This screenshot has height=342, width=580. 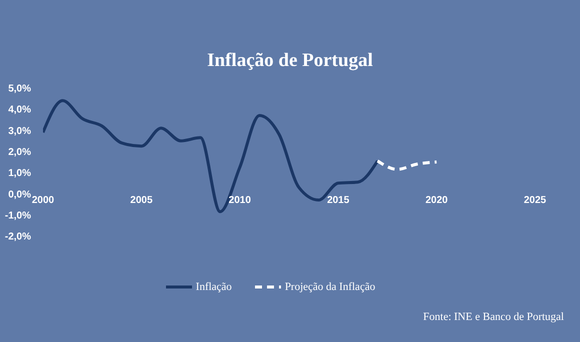 I want to click on y-tick-label: 2,0%, so click(x=20, y=152).